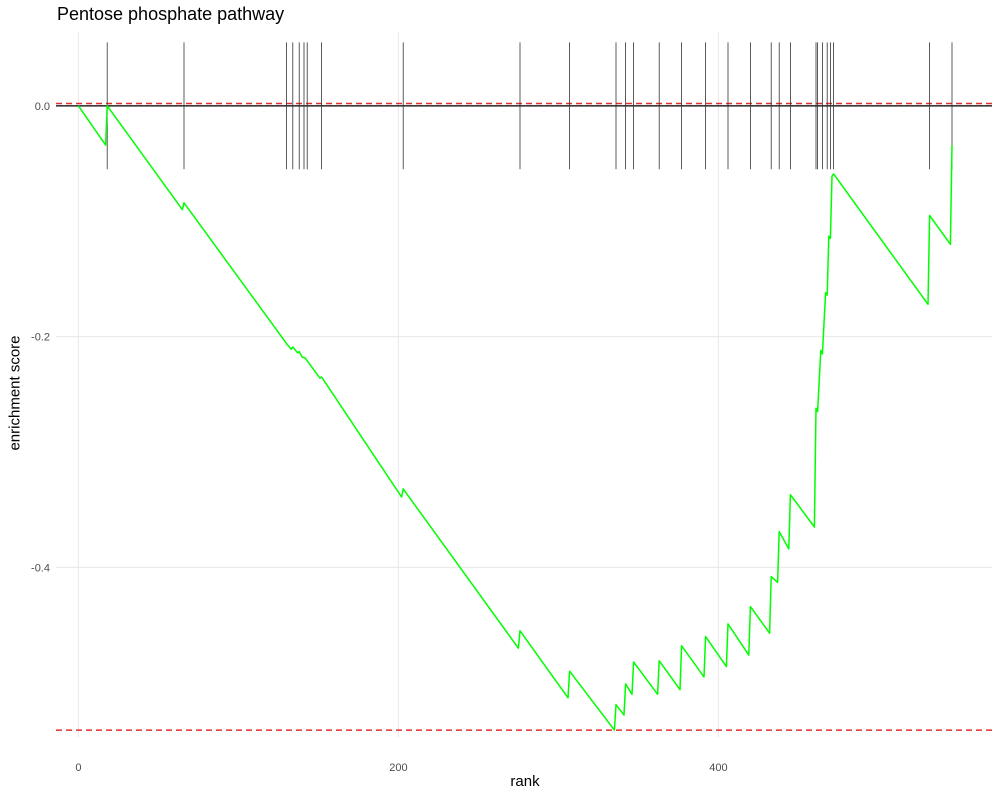 This screenshot has width=1000, height=800. Describe the element at coordinates (78, 768) in the screenshot. I see `x-tick-label: 0` at that location.